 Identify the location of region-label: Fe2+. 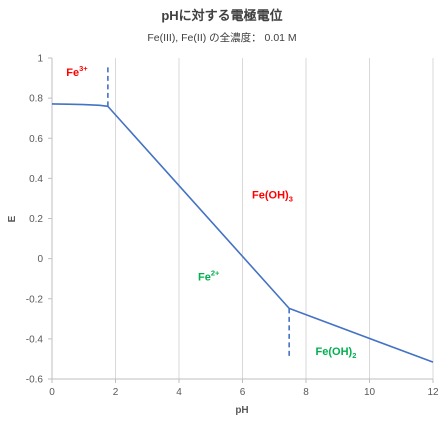
(209, 276).